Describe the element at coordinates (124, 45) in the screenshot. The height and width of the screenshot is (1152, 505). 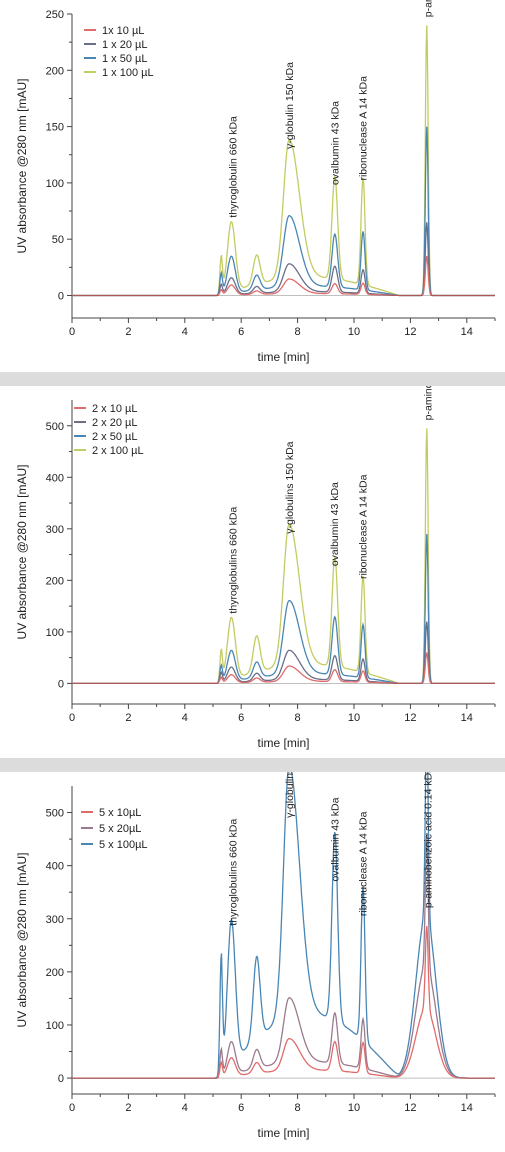
I see `legend-label: 1 x 20 µL` at that location.